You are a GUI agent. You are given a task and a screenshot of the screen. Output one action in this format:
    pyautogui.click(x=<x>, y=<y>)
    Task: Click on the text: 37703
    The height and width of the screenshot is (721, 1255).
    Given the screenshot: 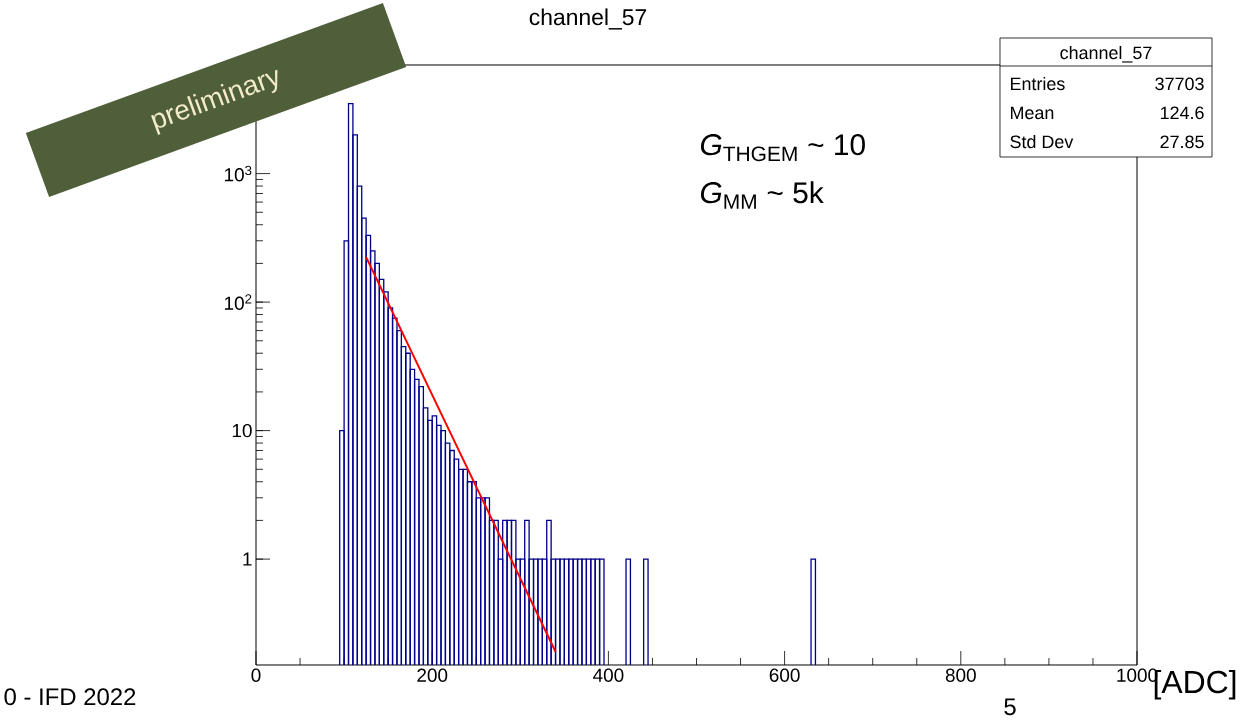 What is the action you would take?
    pyautogui.click(x=1179, y=84)
    